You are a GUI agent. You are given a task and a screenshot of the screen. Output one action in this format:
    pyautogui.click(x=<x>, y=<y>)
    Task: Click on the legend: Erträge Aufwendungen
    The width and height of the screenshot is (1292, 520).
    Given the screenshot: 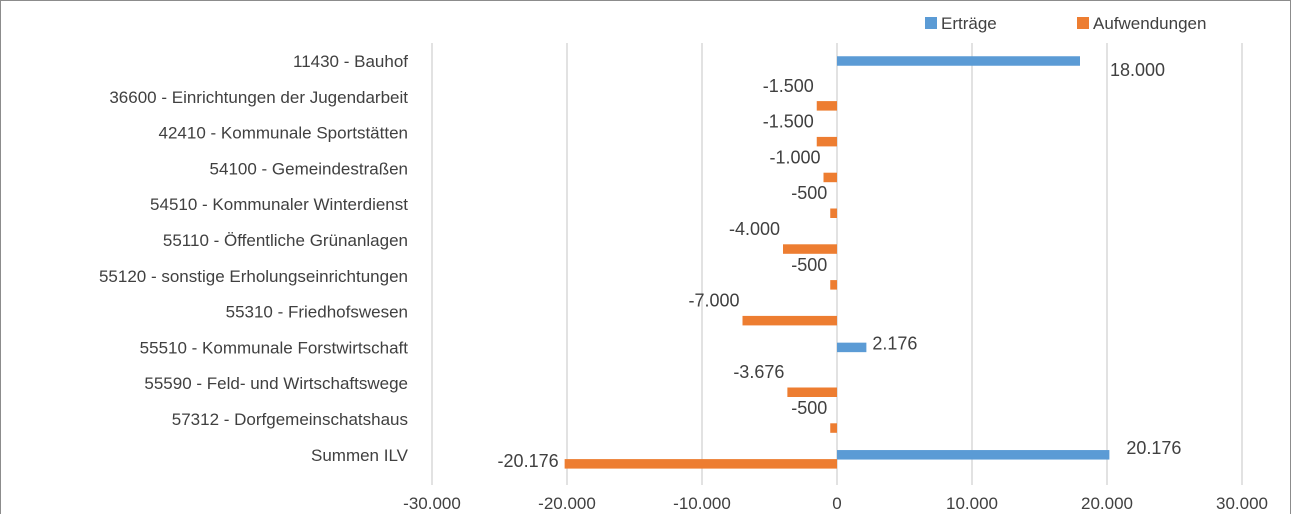 What is the action you would take?
    pyautogui.click(x=1065, y=23)
    